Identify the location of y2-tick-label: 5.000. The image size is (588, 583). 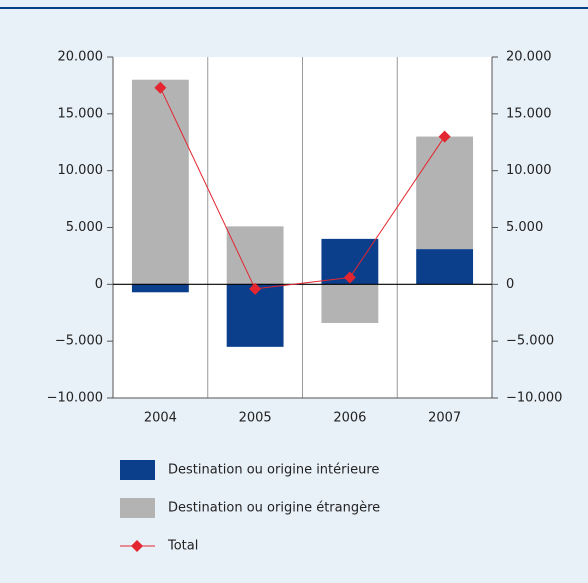
(524, 227).